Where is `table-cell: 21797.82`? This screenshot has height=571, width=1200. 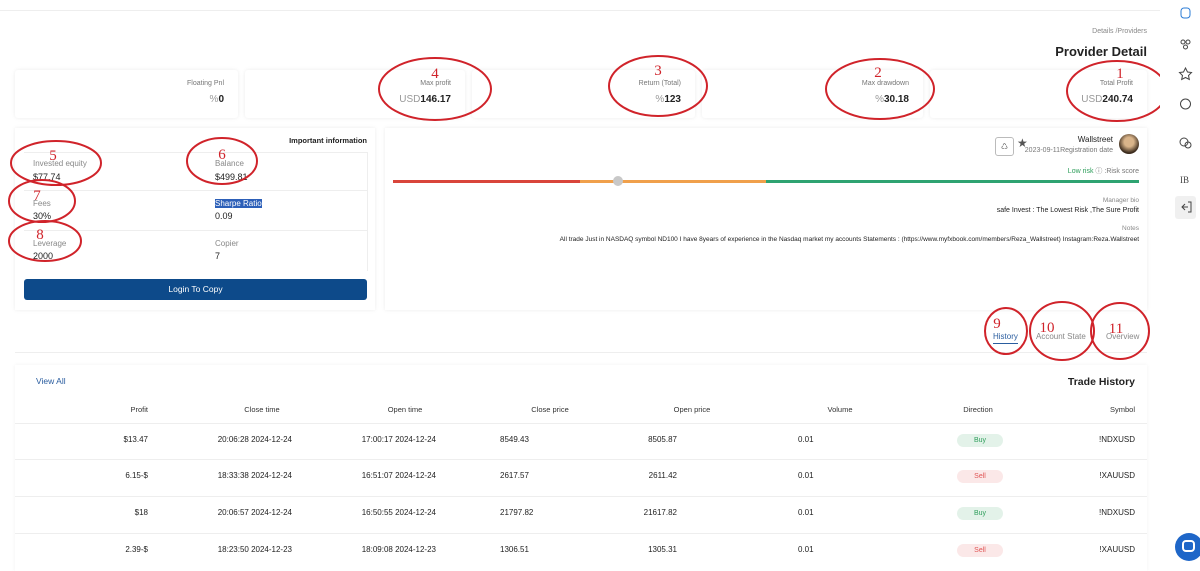 table-cell: 21797.82 is located at coordinates (517, 512).